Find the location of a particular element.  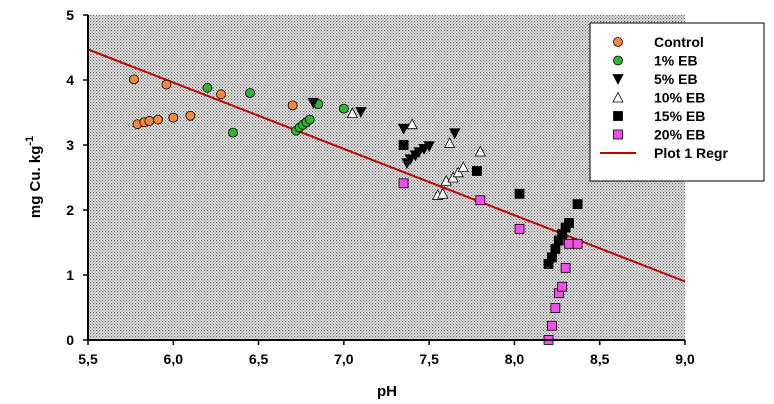

x-tick-label: 8,0 is located at coordinates (515, 359).